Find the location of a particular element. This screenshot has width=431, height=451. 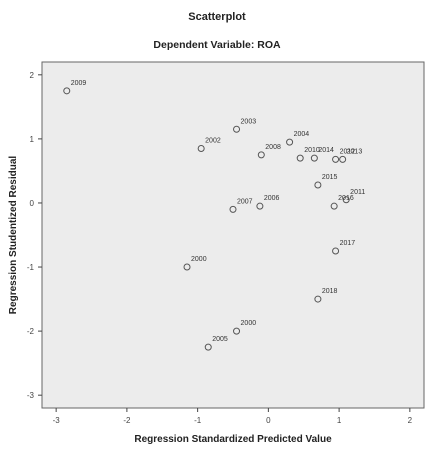

point-label: 2003 is located at coordinates (249, 121).